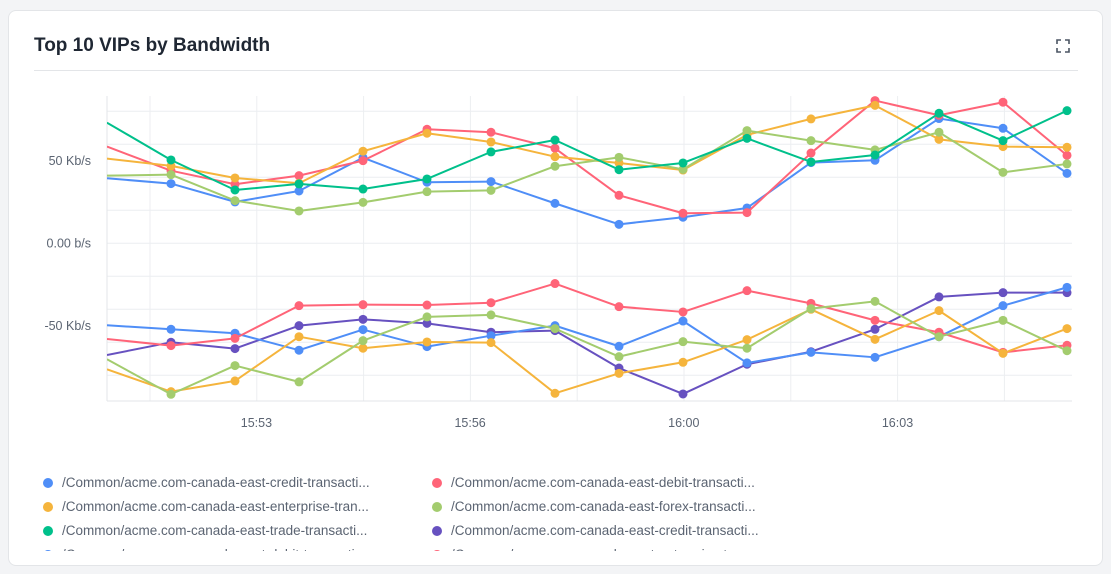  Describe the element at coordinates (1063, 46) in the screenshot. I see `expand-icon` at that location.